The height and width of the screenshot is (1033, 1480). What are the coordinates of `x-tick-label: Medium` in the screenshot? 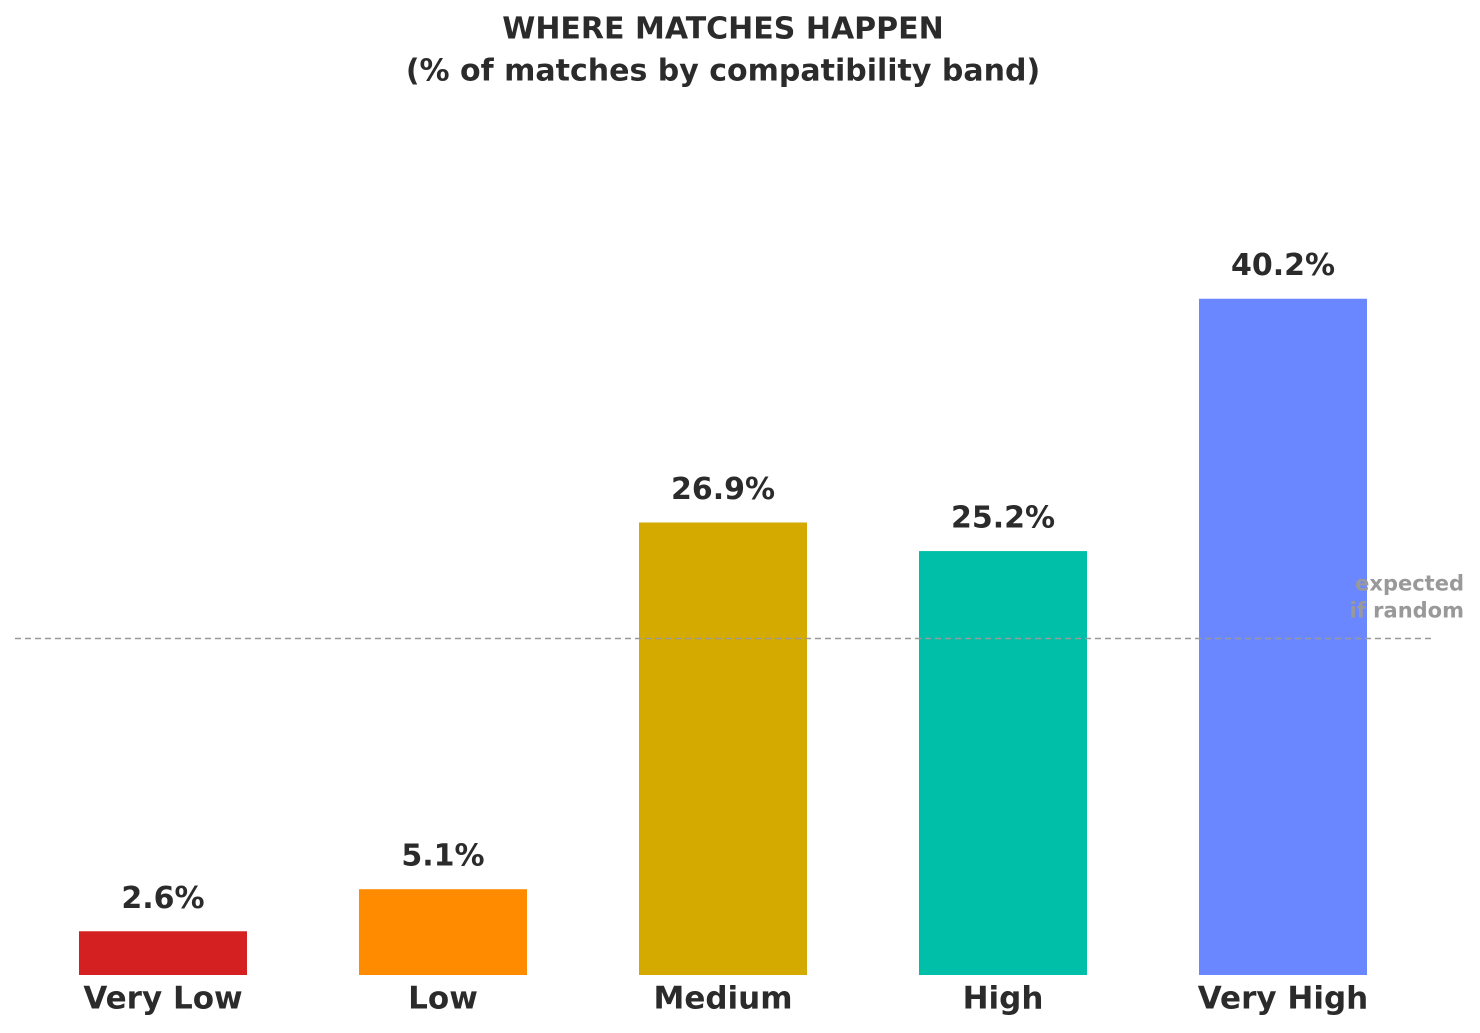 It's located at (722, 999).